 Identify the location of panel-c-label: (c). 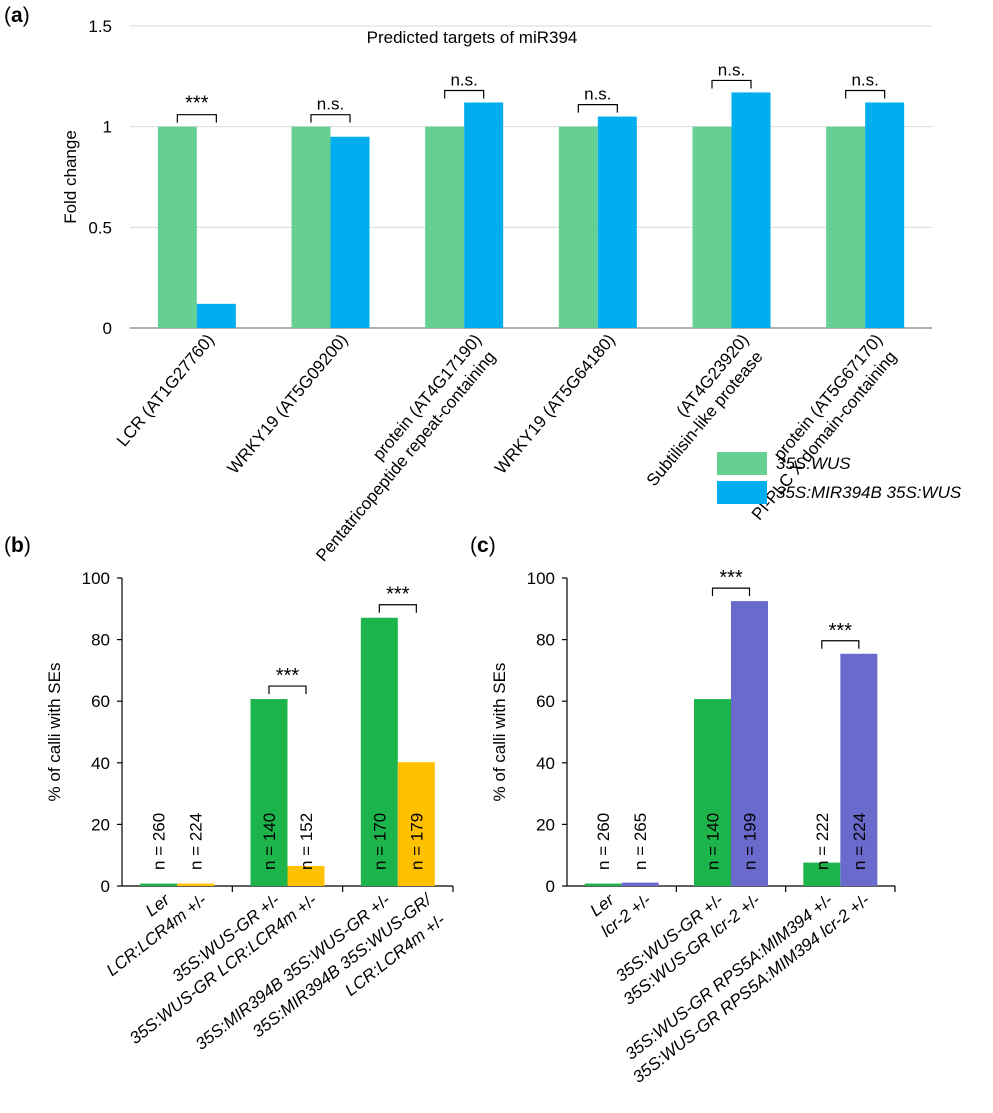
(483, 545).